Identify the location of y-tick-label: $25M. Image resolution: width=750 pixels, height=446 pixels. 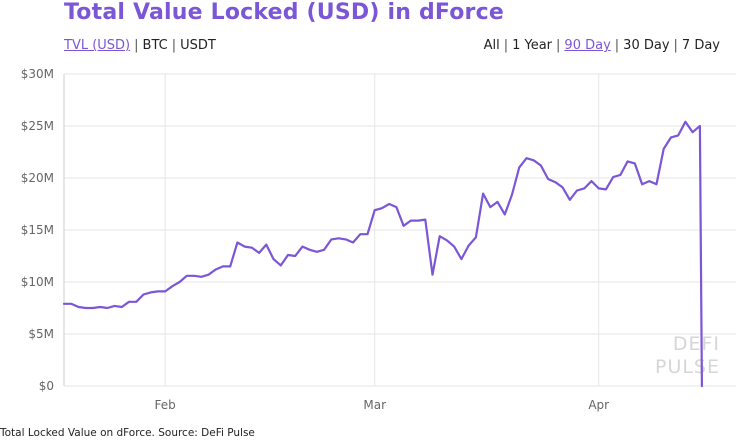
(37, 126).